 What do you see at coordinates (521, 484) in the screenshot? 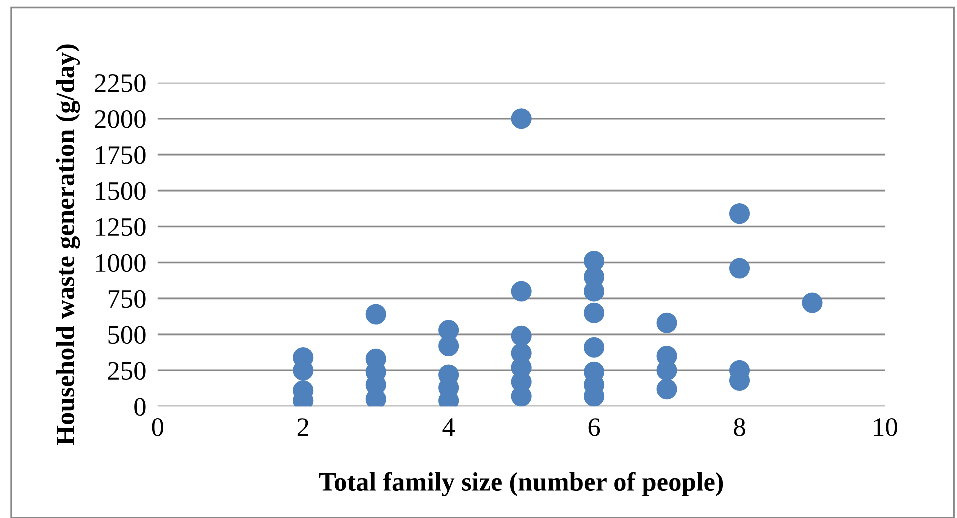
I see `x-axis-title: Total family size (number of people)` at bounding box center [521, 484].